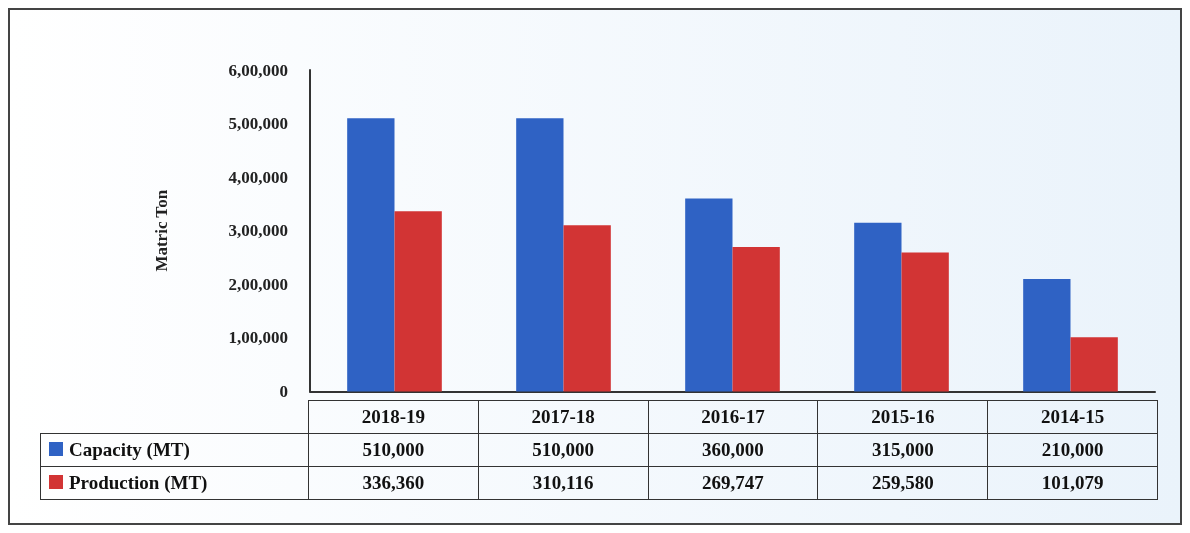 This screenshot has width=1190, height=533. Describe the element at coordinates (174, 450) in the screenshot. I see `legend-label: Capacity (MT)` at that location.